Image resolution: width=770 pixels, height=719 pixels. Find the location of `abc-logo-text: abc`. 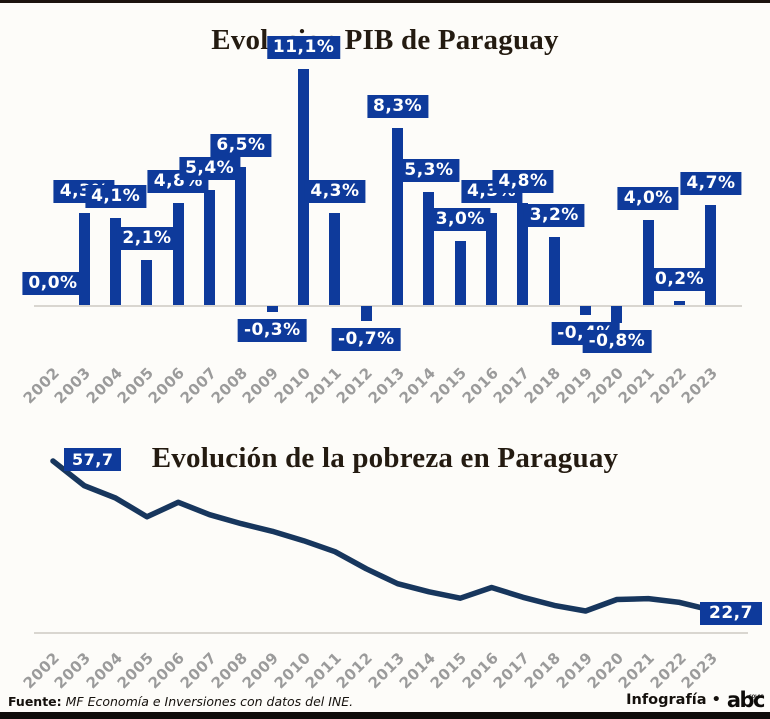

abc-logo-text: abc is located at coordinates (746, 700).